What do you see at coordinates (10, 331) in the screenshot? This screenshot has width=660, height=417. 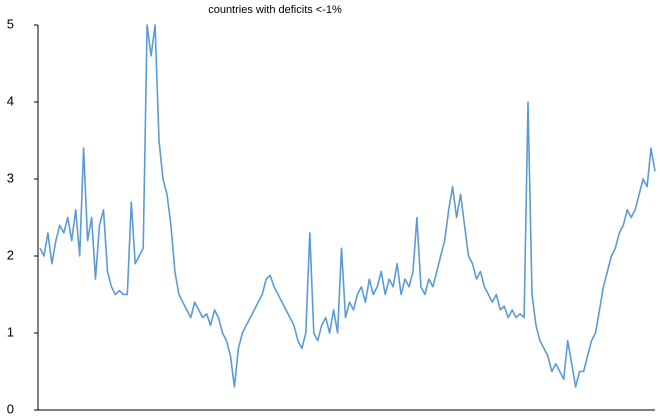 I see `y-tick-label: 1` at bounding box center [10, 331].